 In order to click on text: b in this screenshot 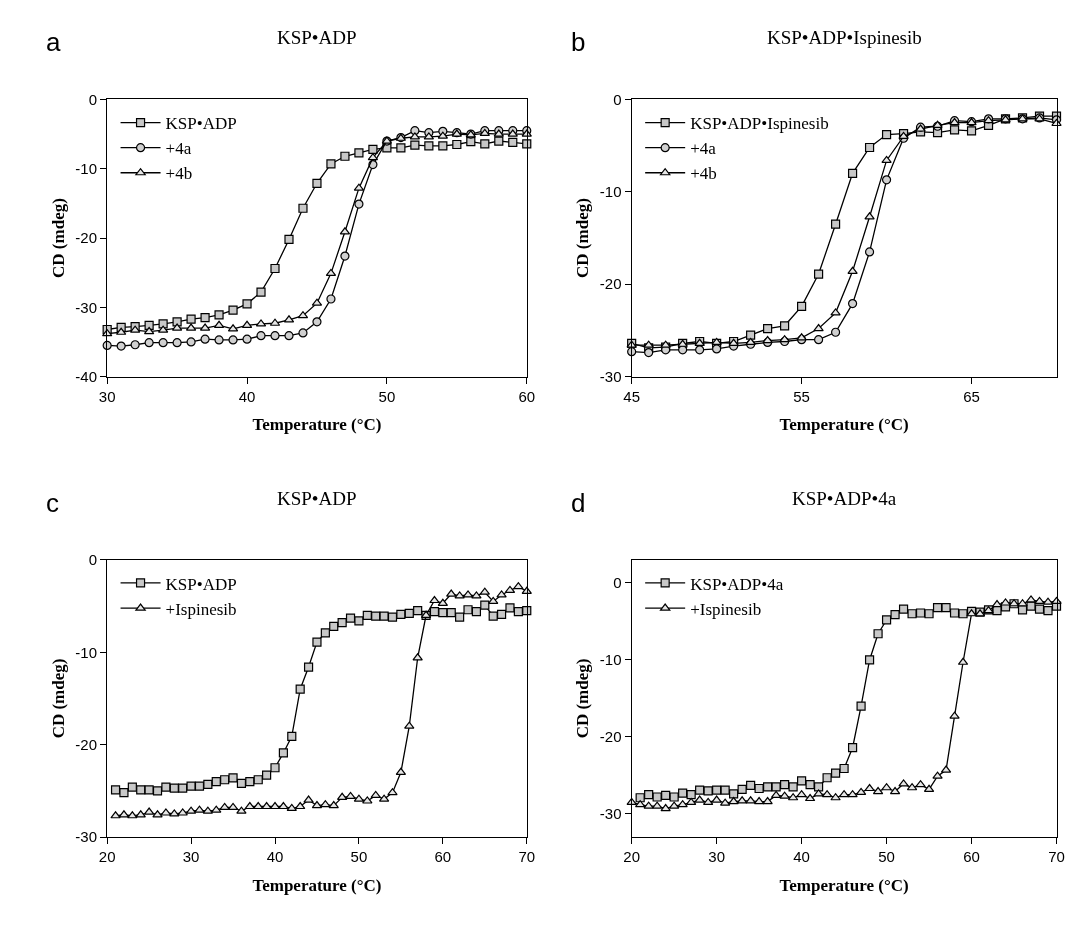, I will do `click(578, 42)`.